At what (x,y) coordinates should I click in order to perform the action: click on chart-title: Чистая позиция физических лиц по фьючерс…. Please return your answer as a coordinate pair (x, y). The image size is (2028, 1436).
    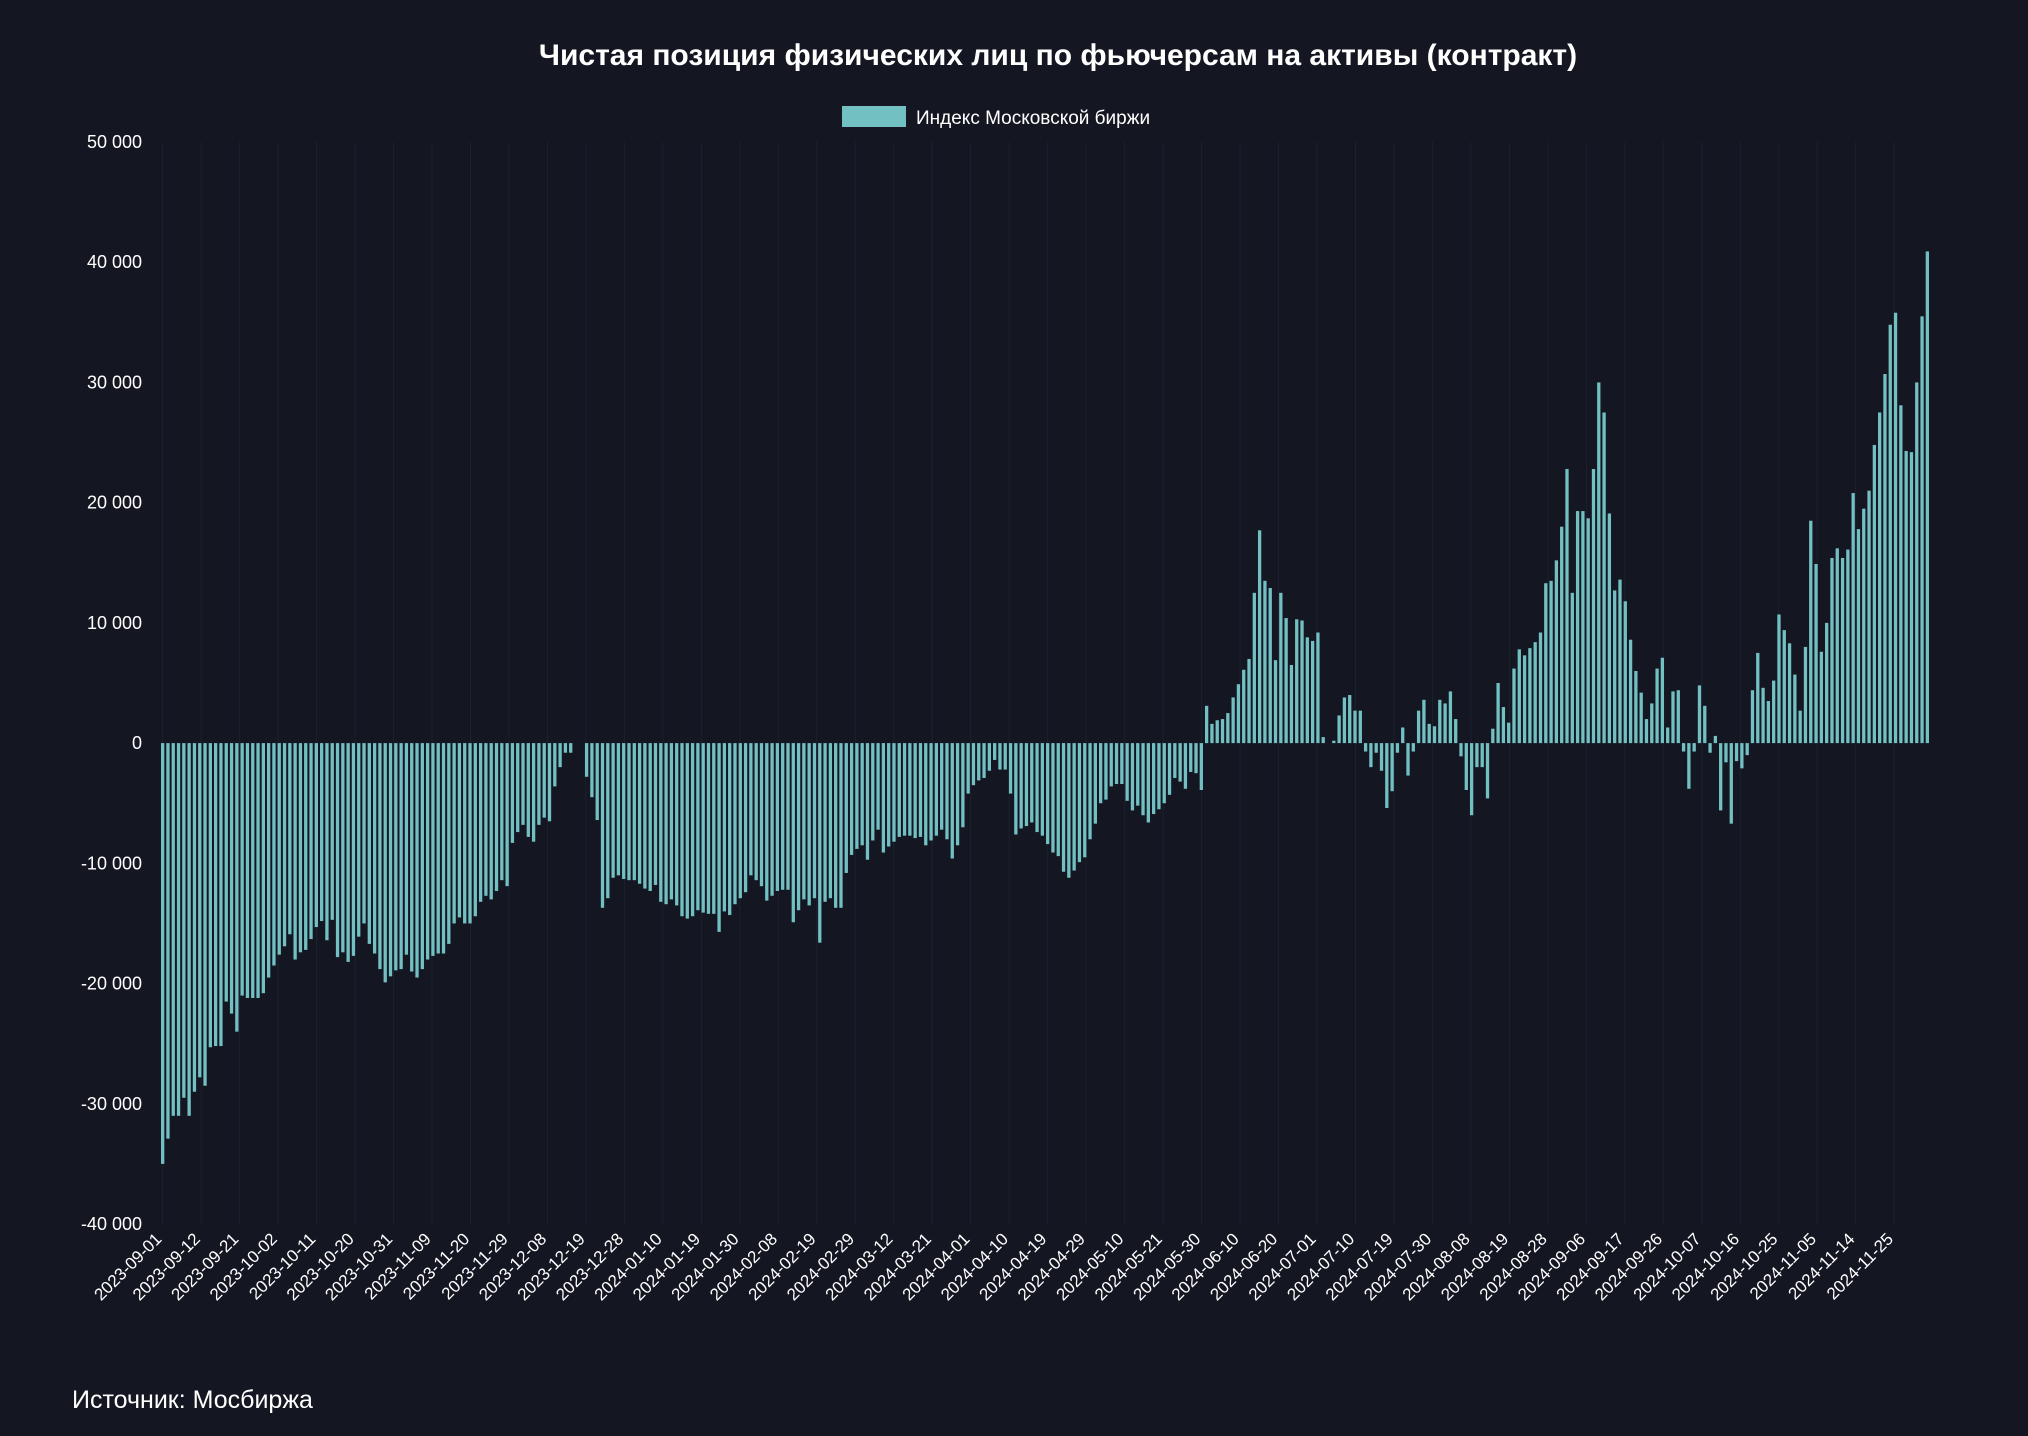
    Looking at the image, I should click on (1058, 55).